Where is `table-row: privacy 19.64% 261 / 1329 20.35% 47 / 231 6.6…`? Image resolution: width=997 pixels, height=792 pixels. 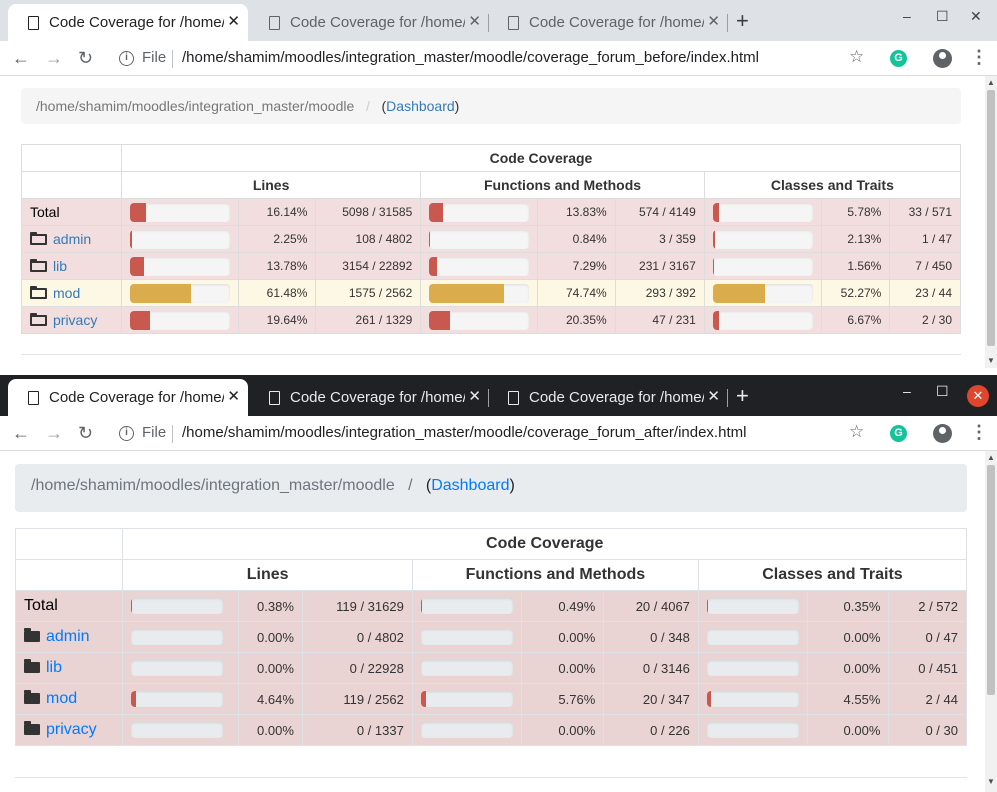 table-row: privacy 19.64% 261 / 1329 20.35% 47 / 231 6.6… is located at coordinates (491, 320).